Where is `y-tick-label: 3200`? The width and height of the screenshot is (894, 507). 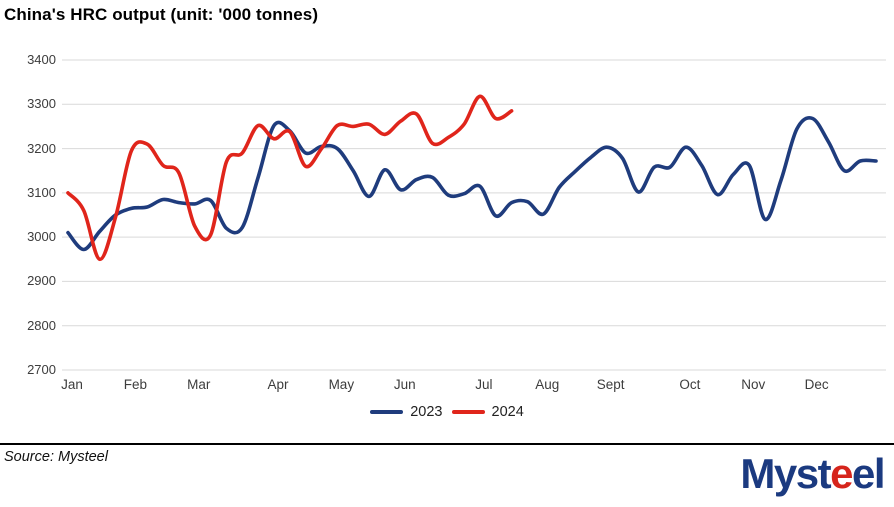
y-tick-label: 3200 is located at coordinates (41, 148).